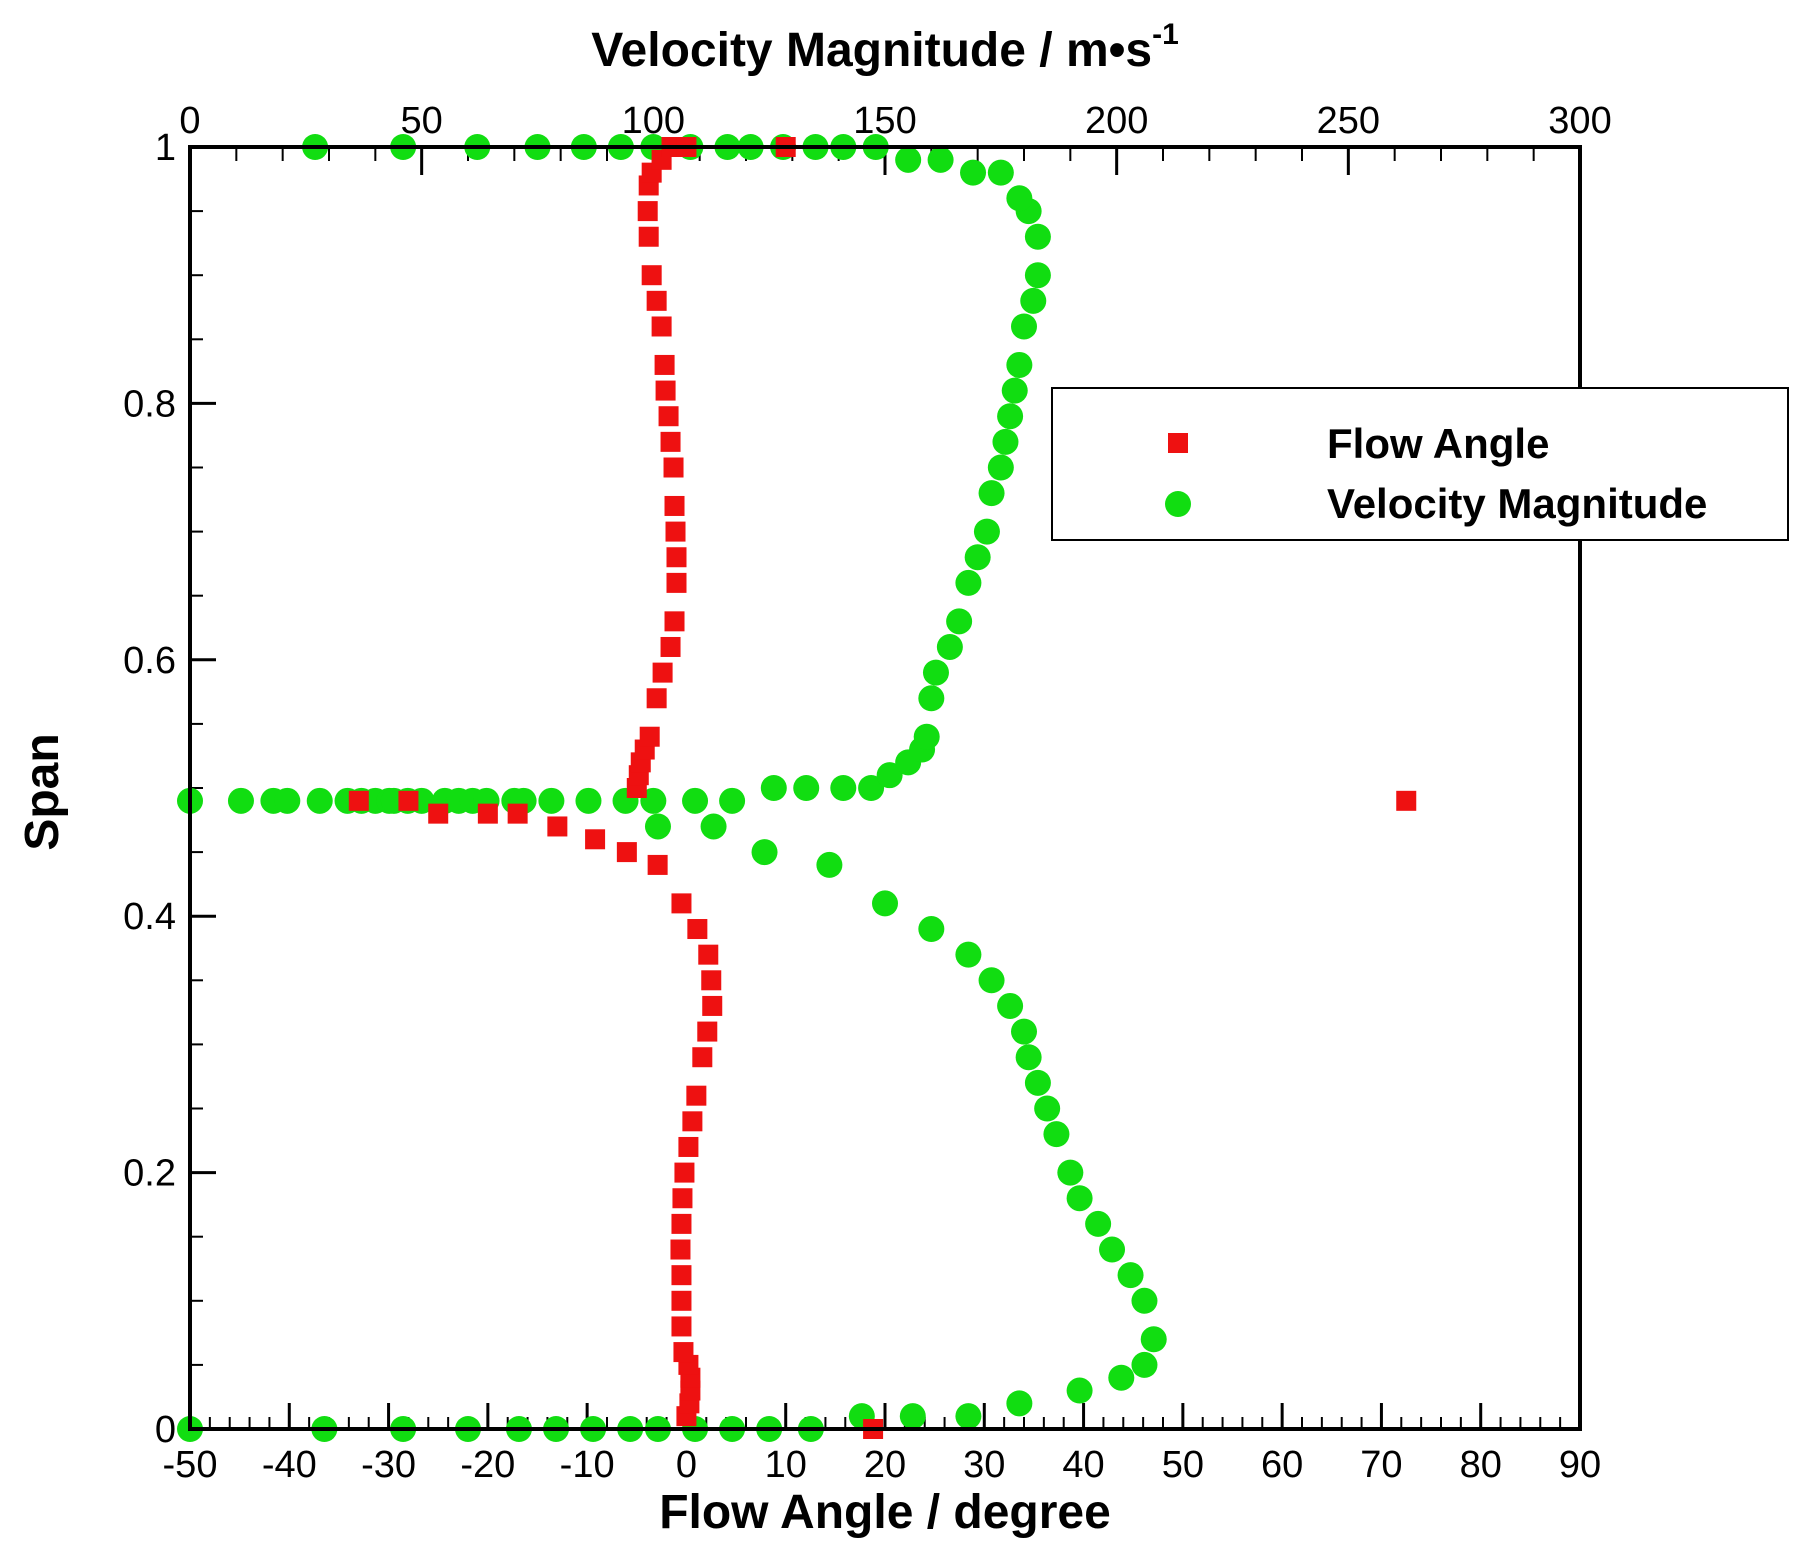 This screenshot has width=1798, height=1555. Describe the element at coordinates (1116, 121) in the screenshot. I see `top-tick-label: 200` at that location.